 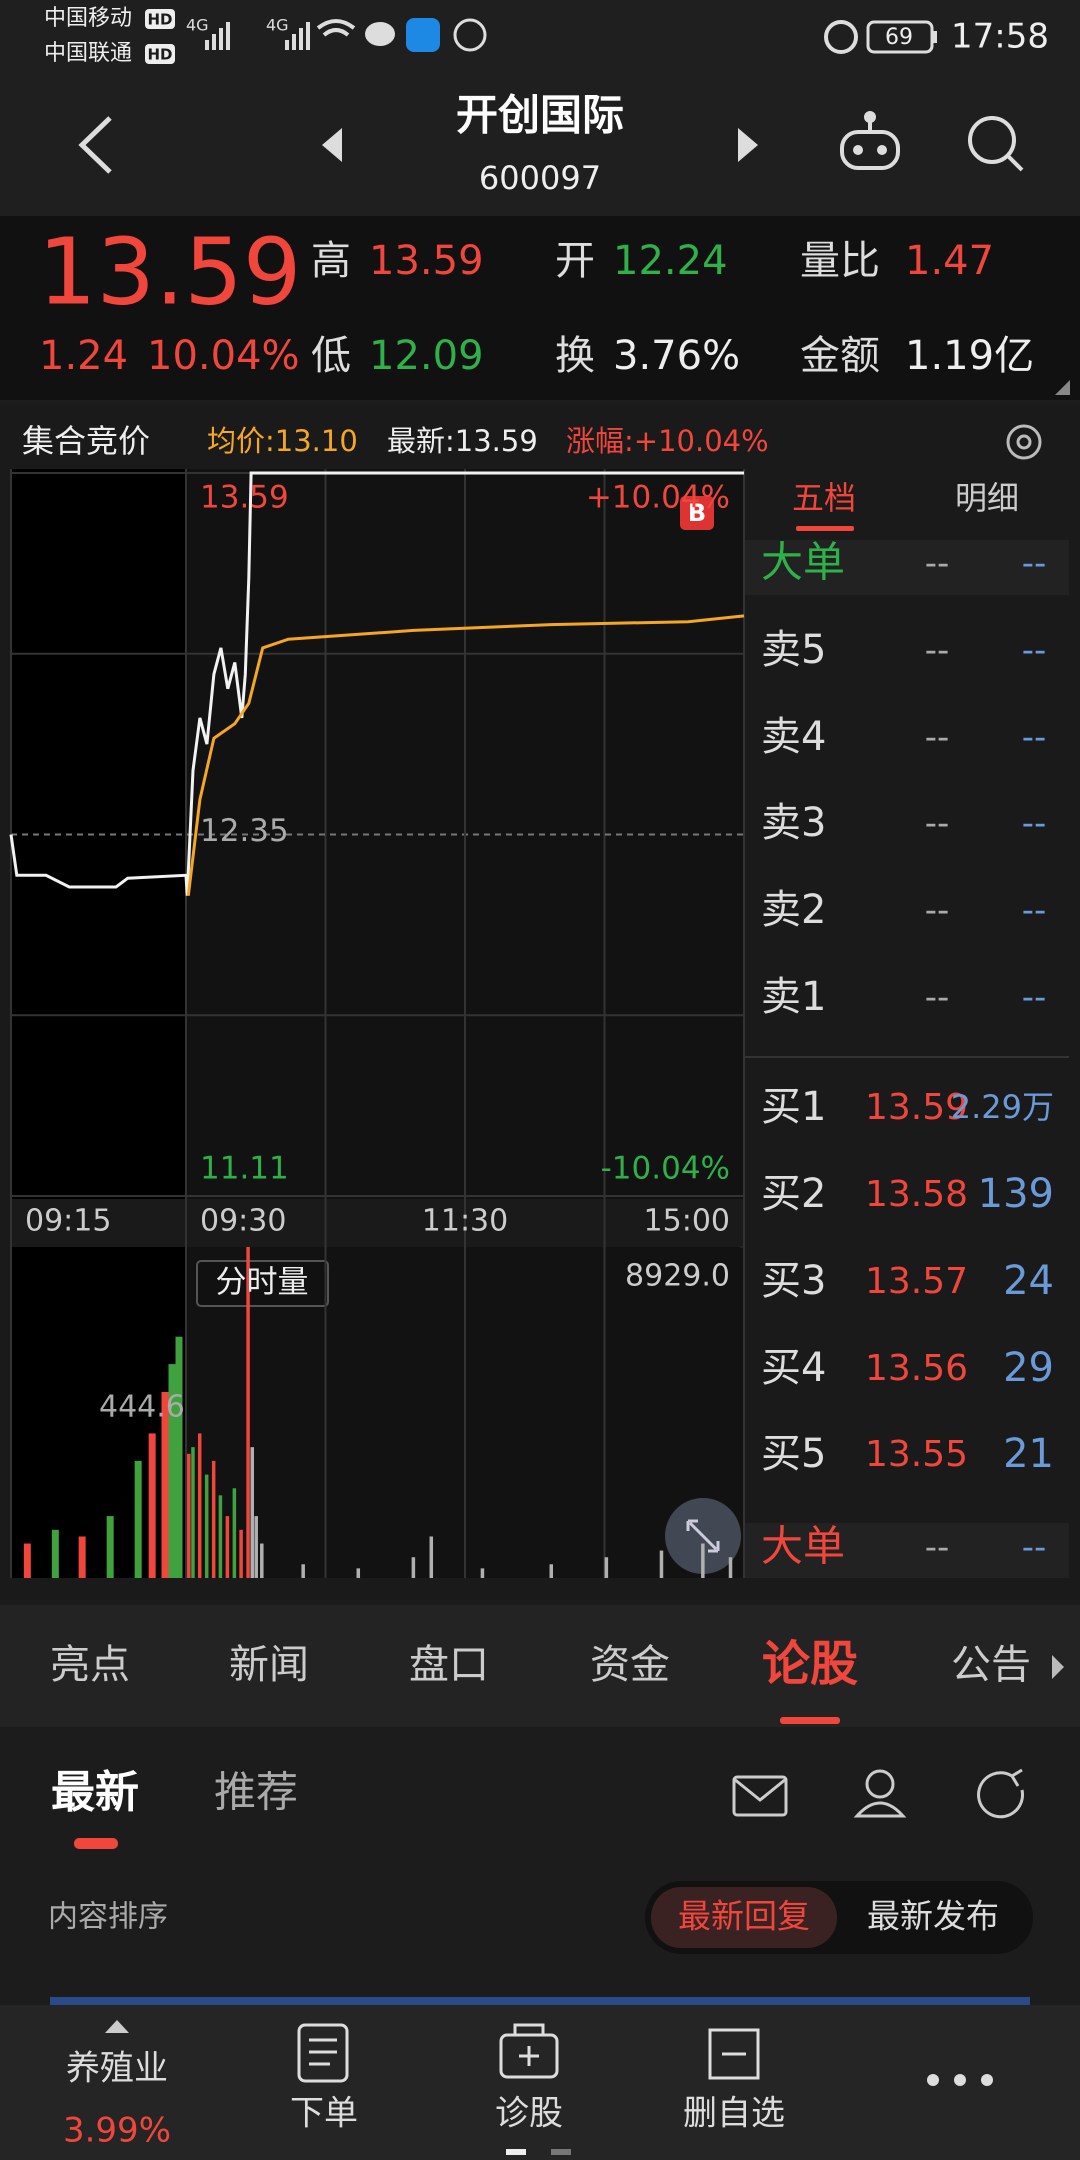 What do you see at coordinates (687, 1221) in the screenshot?
I see `x-tick-label: 15:00` at bounding box center [687, 1221].